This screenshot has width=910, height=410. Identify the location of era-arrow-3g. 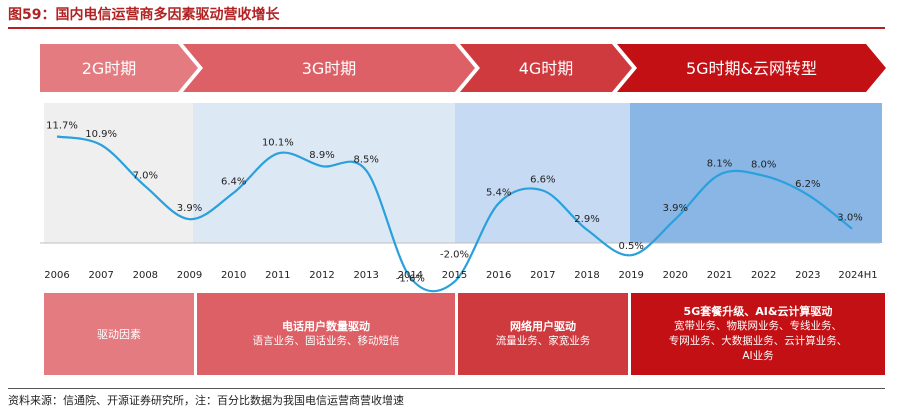
(329, 68).